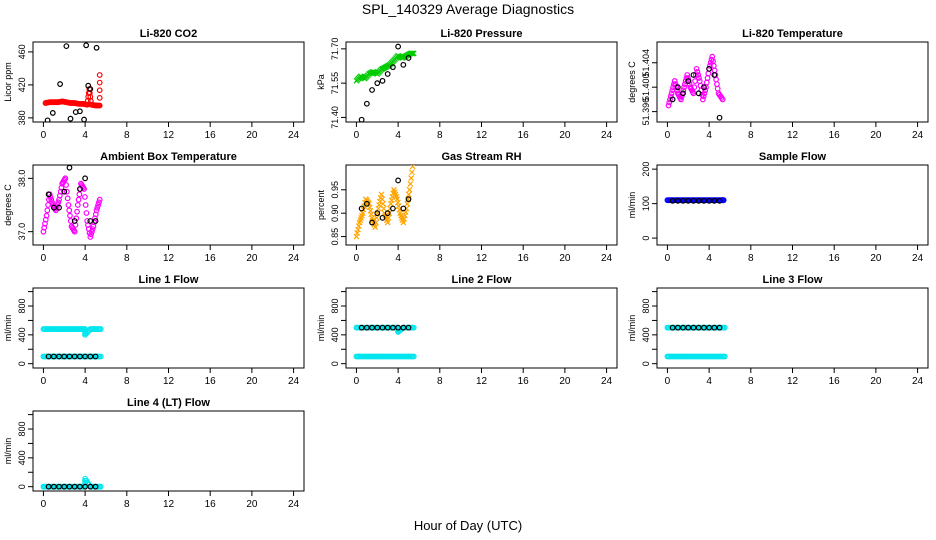 Image resolution: width=936 pixels, height=540 pixels. What do you see at coordinates (646, 87) in the screenshot?
I see `y-tick-label: 51.400` at bounding box center [646, 87].